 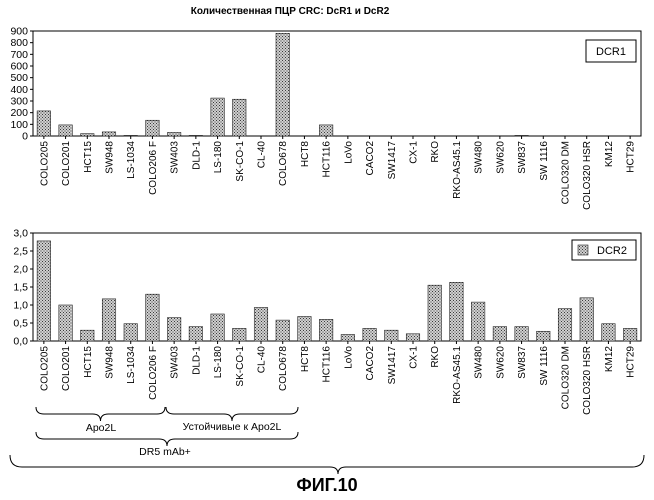 I want to click on bracket-resistant, so click(x=232, y=414).